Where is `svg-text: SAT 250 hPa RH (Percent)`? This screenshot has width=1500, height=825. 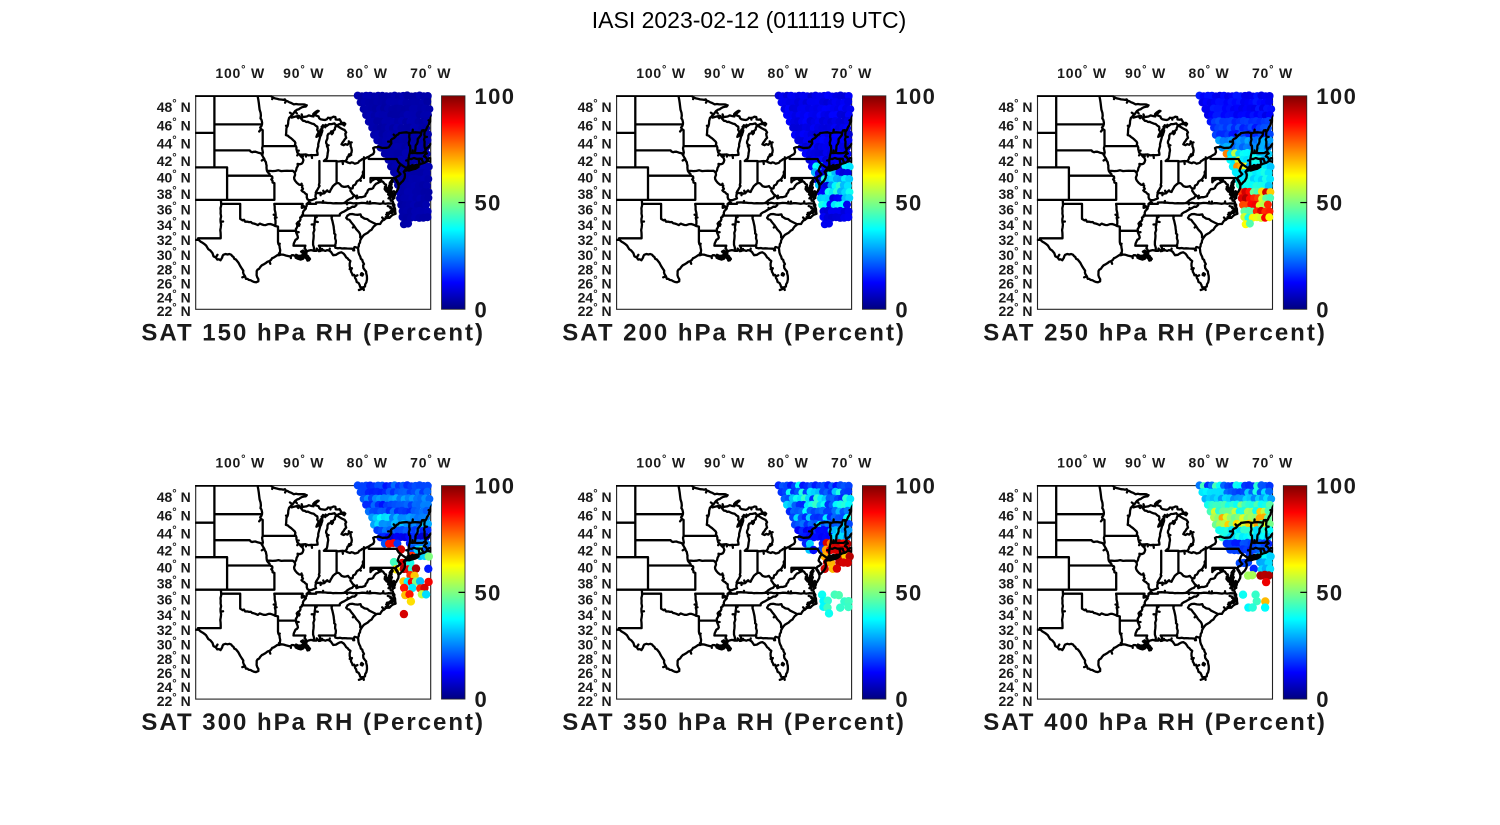
svg-text: SAT 250 hPa RH (Percent) is located at coordinates (1155, 332).